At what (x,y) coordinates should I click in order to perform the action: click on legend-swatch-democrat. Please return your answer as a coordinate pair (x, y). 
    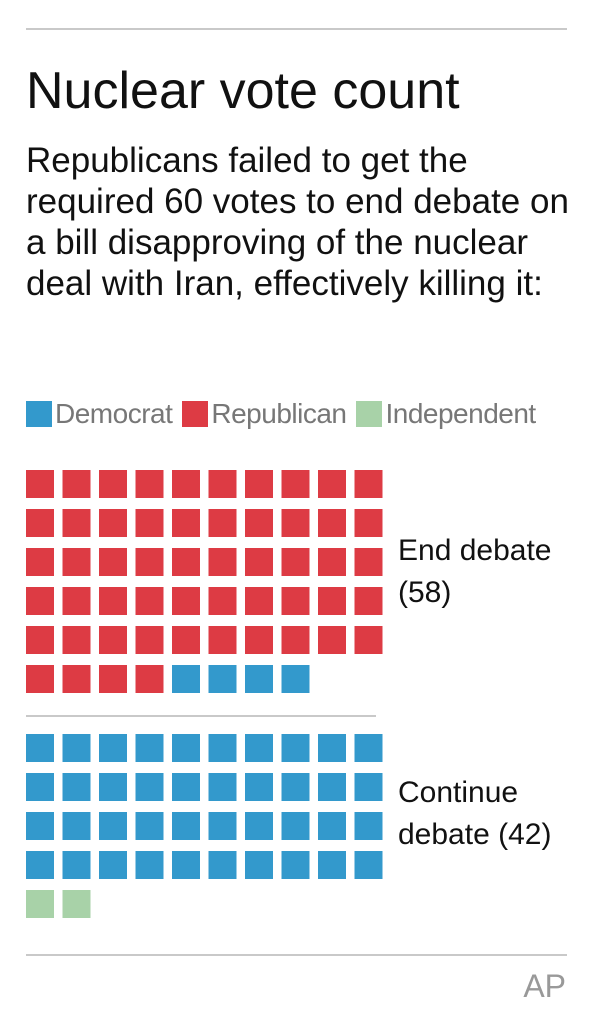
    Looking at the image, I should click on (39, 414).